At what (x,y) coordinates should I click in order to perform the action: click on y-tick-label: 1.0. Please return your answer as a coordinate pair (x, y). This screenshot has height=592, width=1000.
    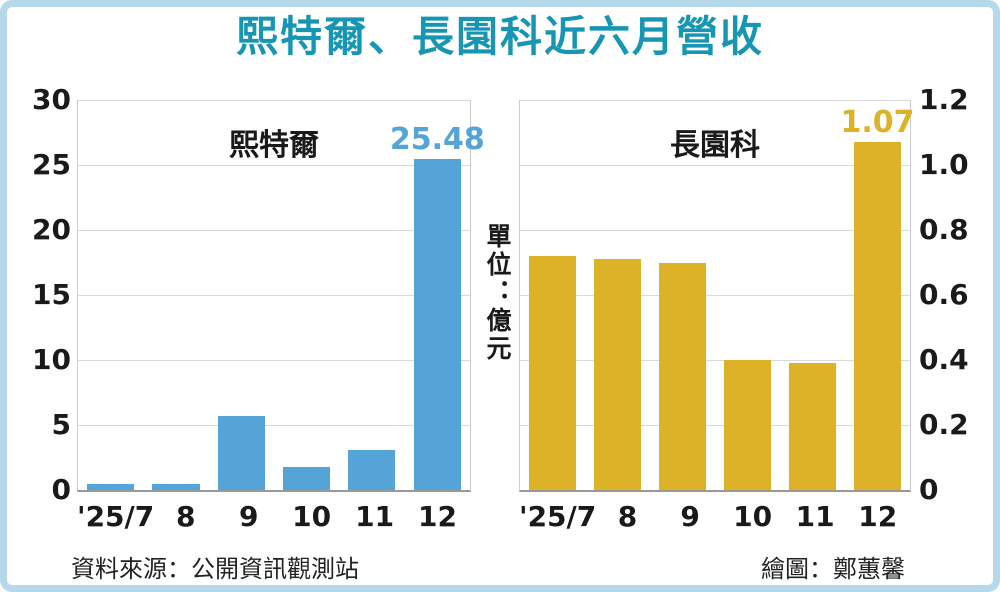
    Looking at the image, I should click on (944, 164).